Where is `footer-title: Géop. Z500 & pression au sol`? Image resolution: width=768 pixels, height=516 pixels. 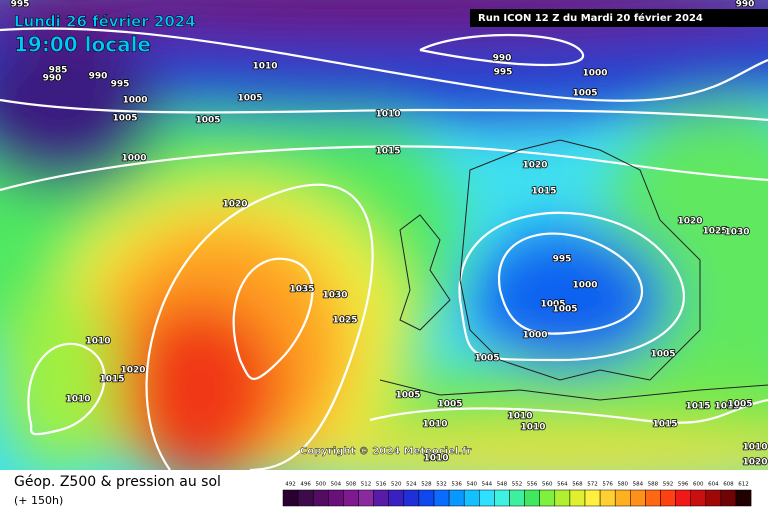
footer-title: Géop. Z500 & pression au sol is located at coordinates (117, 482).